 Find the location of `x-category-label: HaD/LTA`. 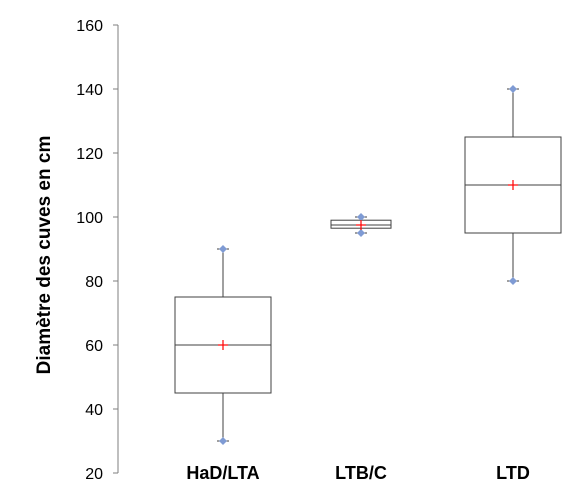

x-category-label: HaD/LTA is located at coordinates (222, 473).